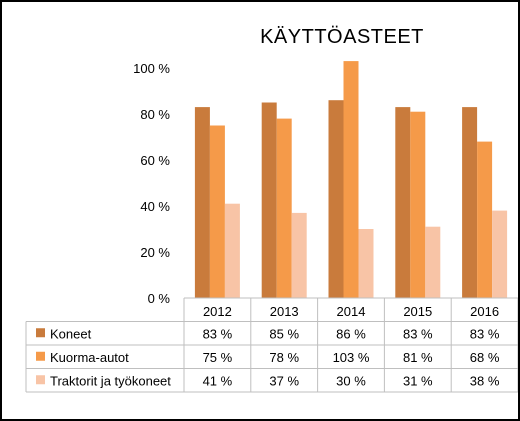 The width and height of the screenshot is (520, 421). I want to click on bar-koneet-2014, so click(336, 199).